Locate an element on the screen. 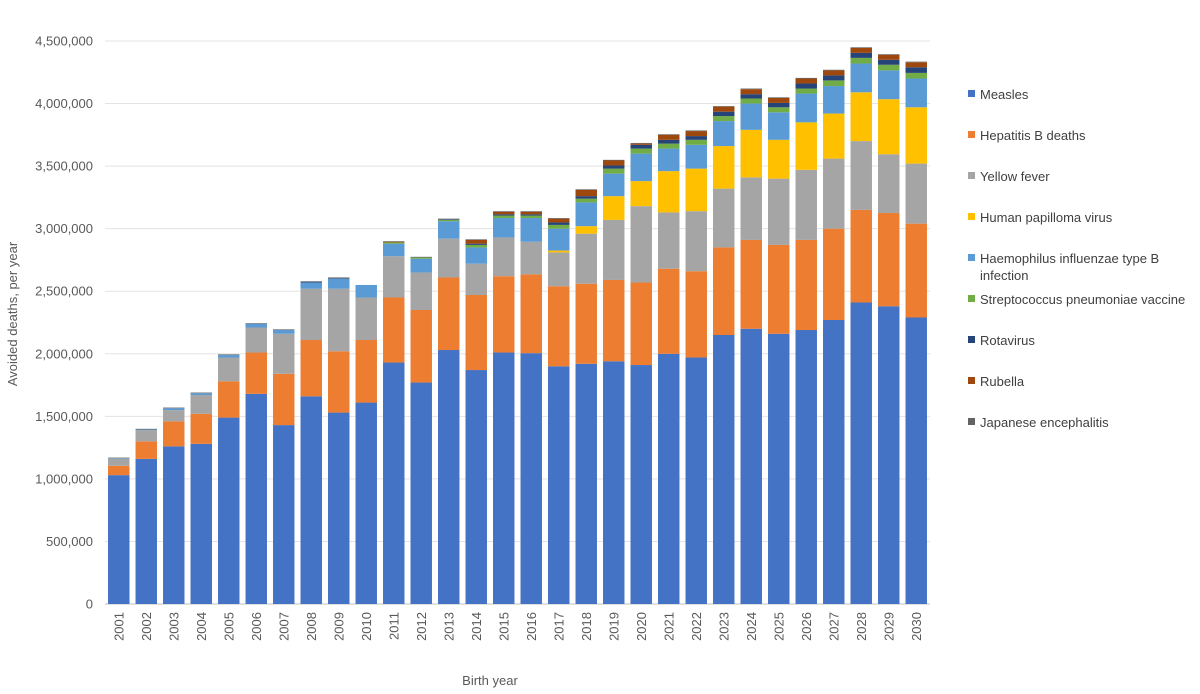  x-tick-label: 2011 is located at coordinates (393, 626).